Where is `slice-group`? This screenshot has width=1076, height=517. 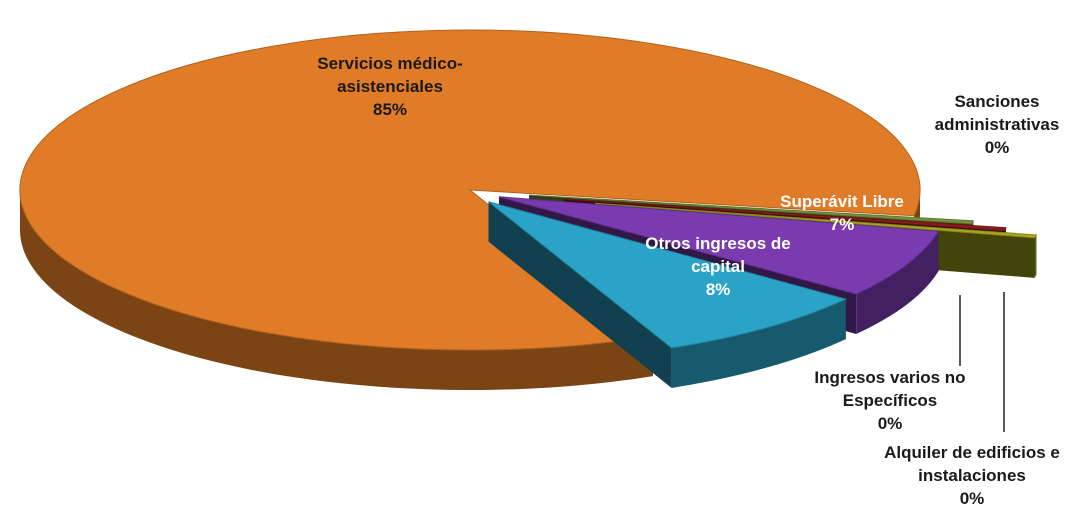 slice-group is located at coordinates (668, 294).